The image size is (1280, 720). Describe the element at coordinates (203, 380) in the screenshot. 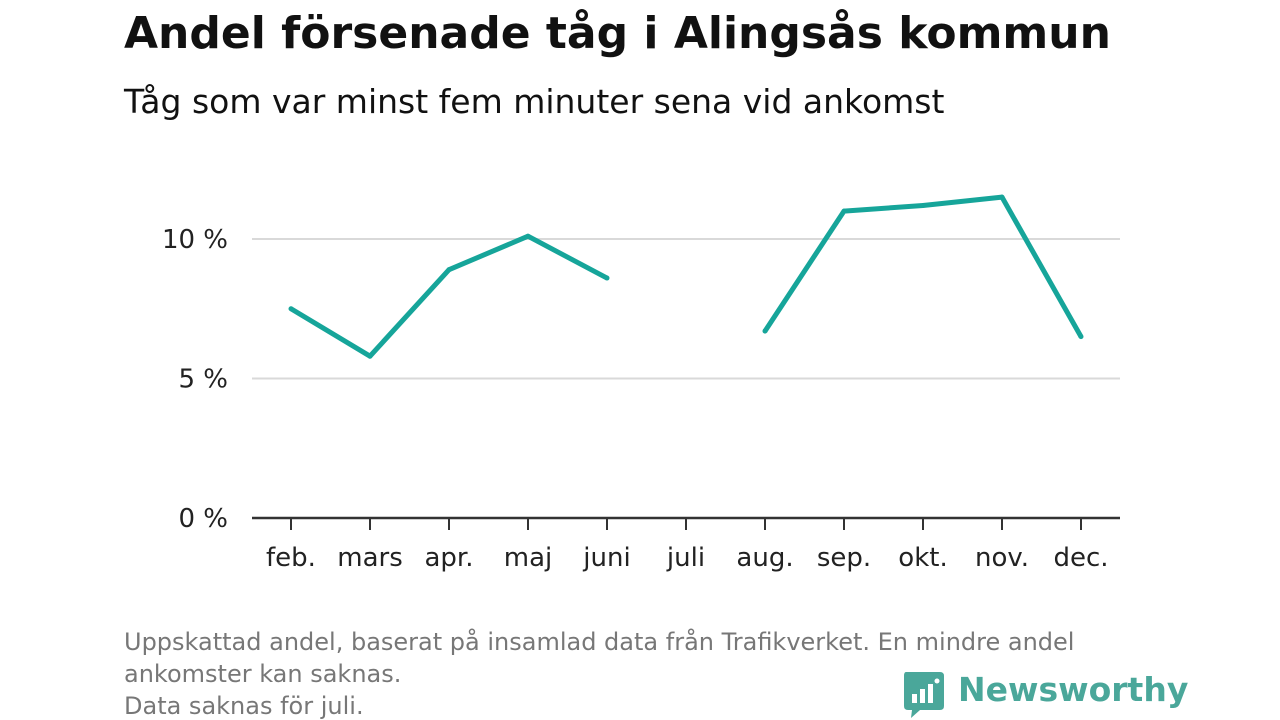

I see `y-tick-label: 5 %` at that location.